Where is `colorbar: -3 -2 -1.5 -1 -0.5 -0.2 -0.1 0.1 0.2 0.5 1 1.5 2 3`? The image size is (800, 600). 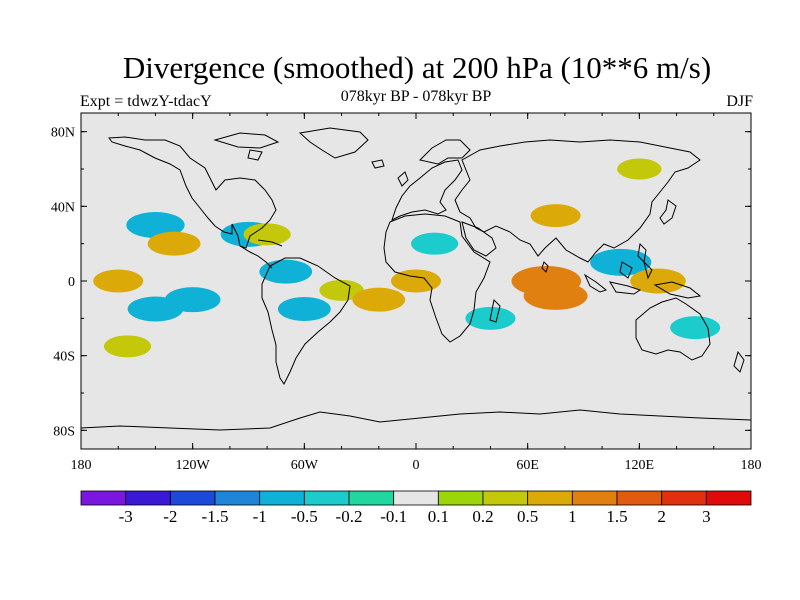 colorbar: -3 -2 -1.5 -1 -0.5 -0.2 -0.1 0.1 0.2 0.5 1 1.5 2 3 is located at coordinates (416, 508).